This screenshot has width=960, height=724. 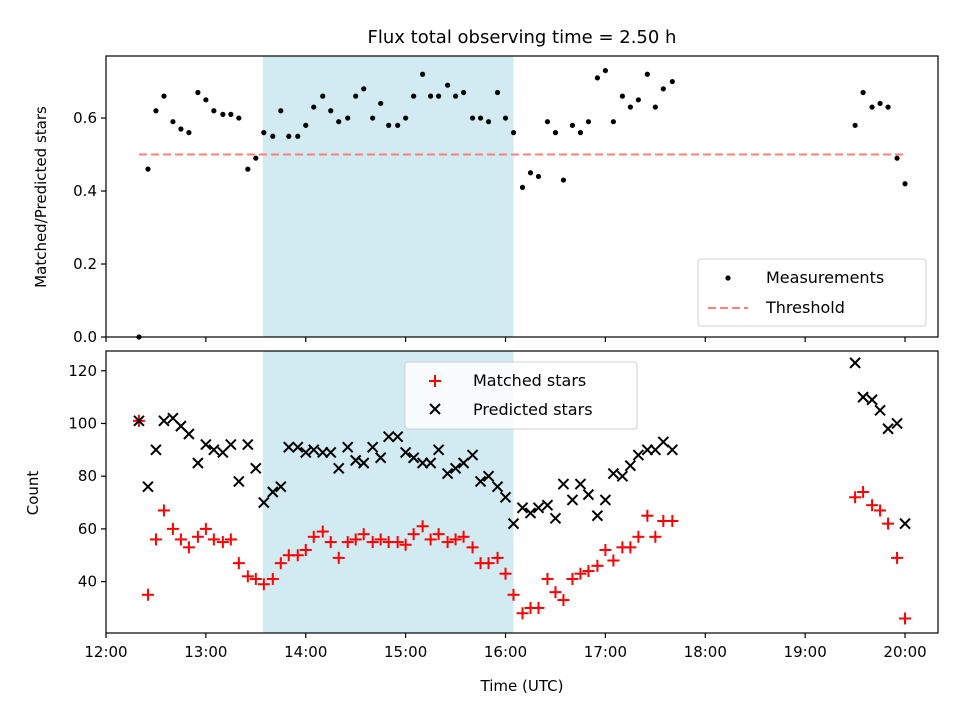 What do you see at coordinates (82, 371) in the screenshot?
I see `y-tick-label: 120` at bounding box center [82, 371].